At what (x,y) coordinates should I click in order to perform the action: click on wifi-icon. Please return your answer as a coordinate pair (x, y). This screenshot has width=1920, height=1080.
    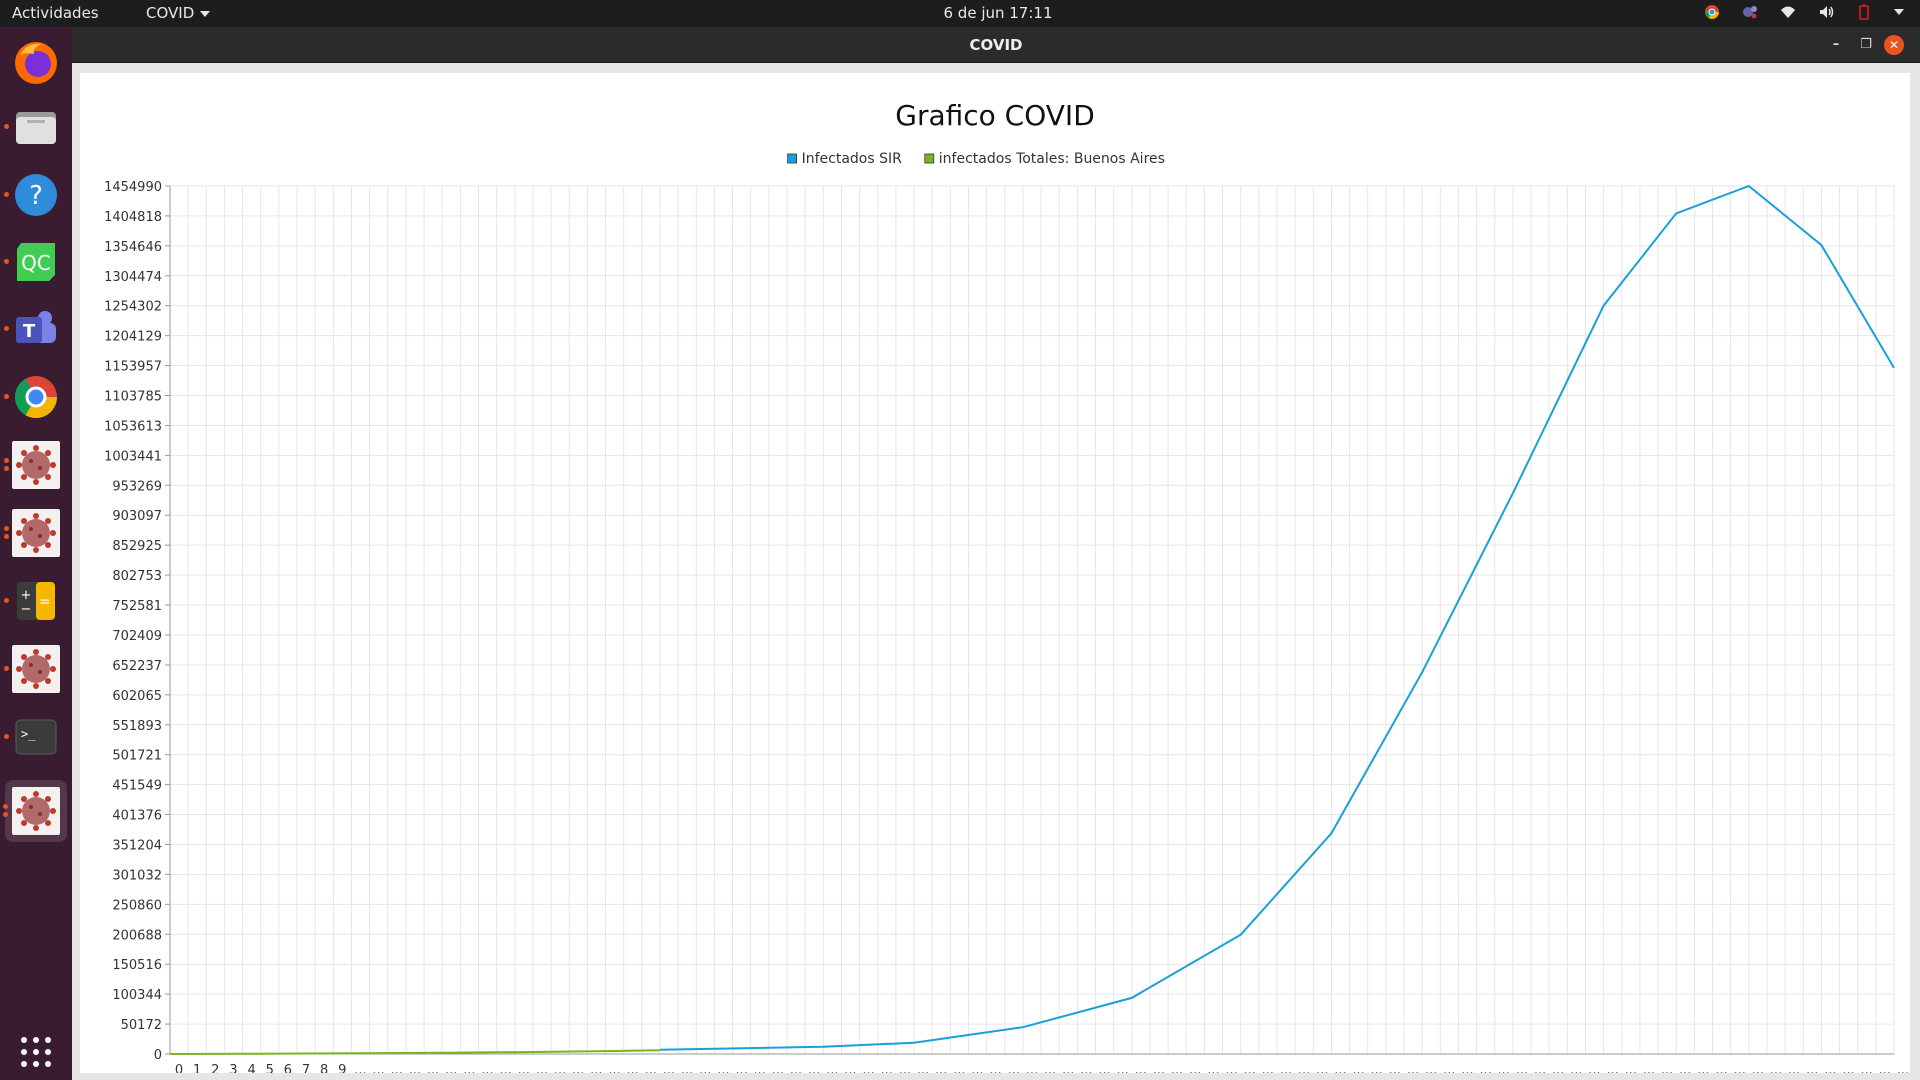
    Looking at the image, I should click on (1788, 12).